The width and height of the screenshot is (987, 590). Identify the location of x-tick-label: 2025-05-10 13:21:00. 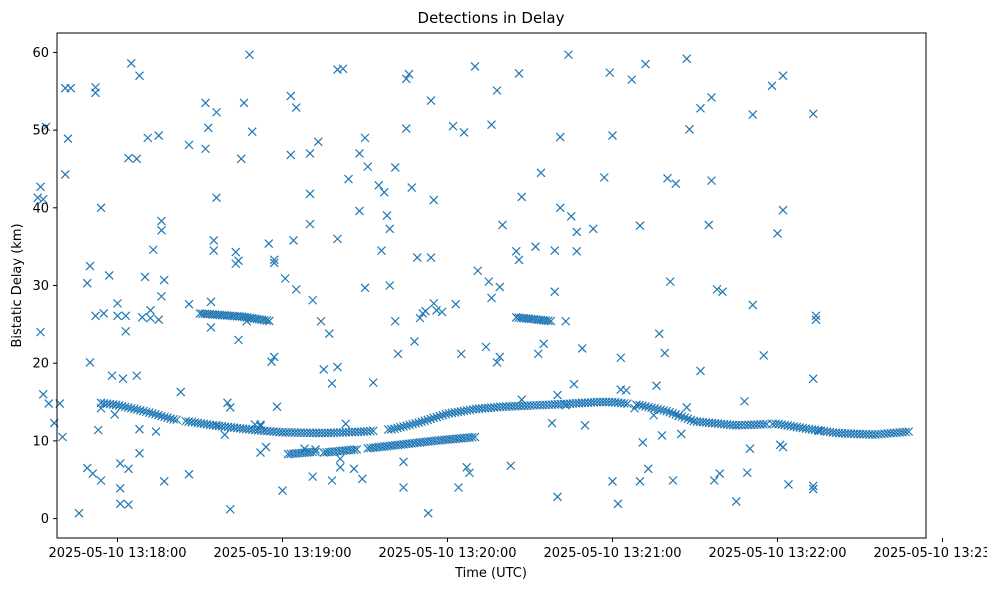
(612, 553).